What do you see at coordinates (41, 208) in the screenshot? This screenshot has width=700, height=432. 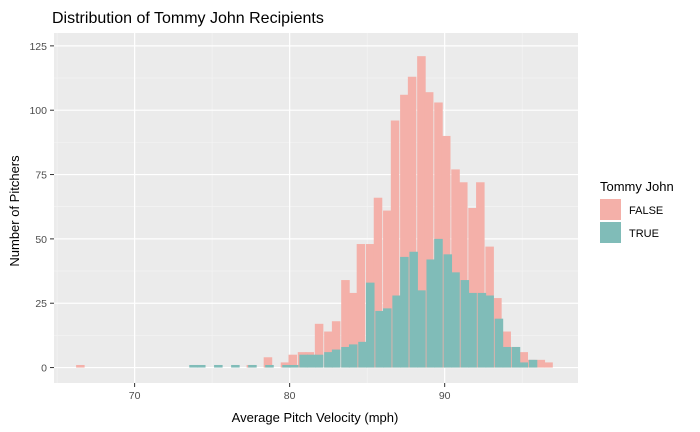 I see `y-axis: 0 25 50 75 100 125` at bounding box center [41, 208].